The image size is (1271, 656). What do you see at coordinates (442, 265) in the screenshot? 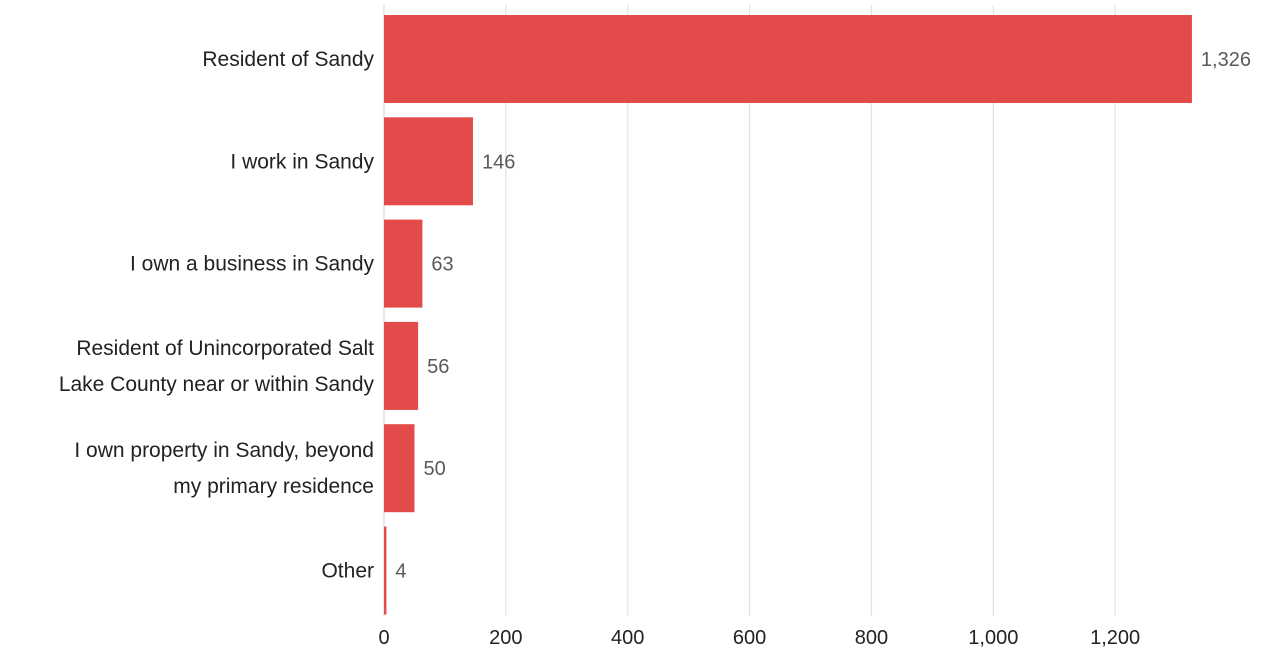
I see `data-label: 63` at bounding box center [442, 265].